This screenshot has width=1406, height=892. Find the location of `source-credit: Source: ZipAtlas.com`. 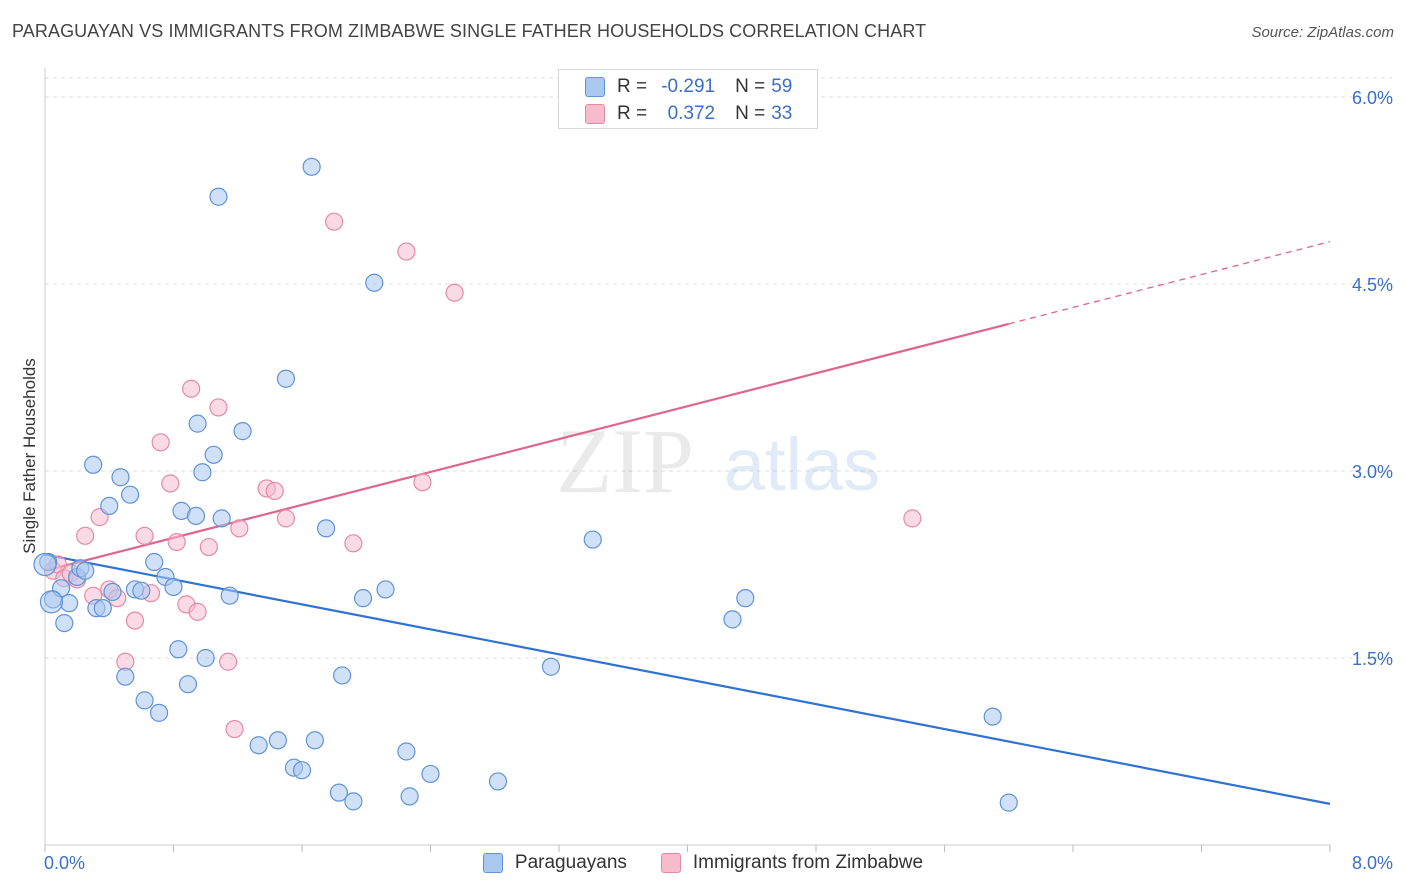

source-credit: Source: ZipAtlas.com is located at coordinates (1322, 32).